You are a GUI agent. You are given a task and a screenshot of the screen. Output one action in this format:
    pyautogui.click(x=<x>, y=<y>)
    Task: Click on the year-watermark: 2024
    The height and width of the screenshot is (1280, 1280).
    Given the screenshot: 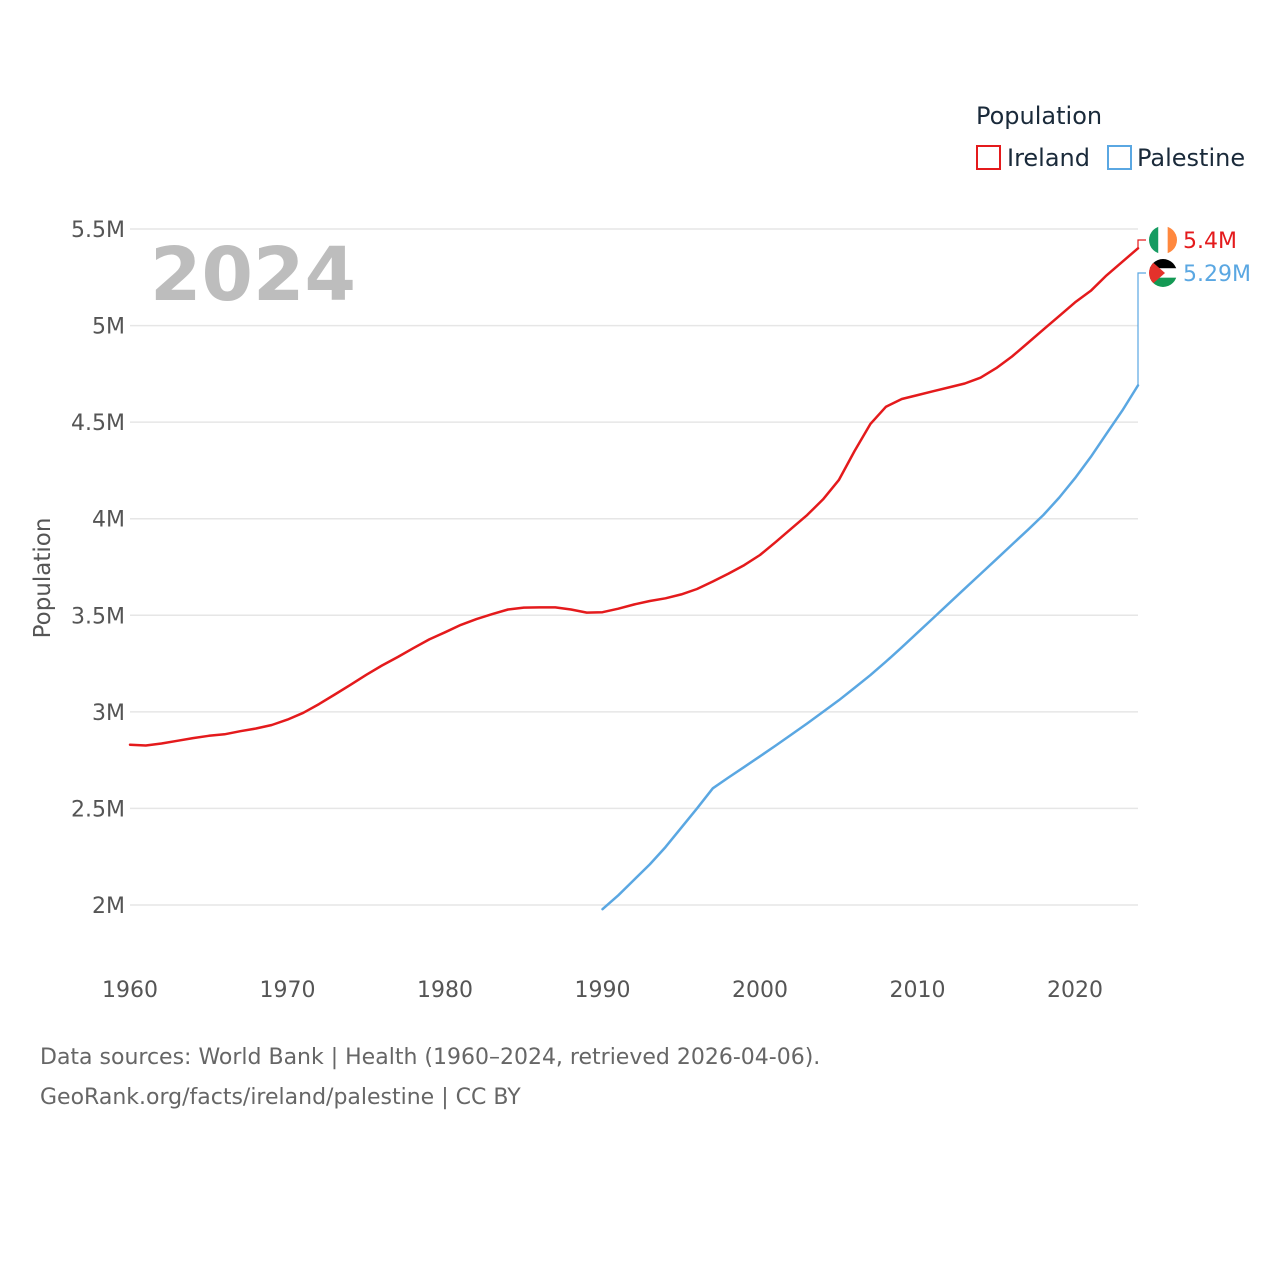 What is the action you would take?
    pyautogui.click(x=253, y=275)
    